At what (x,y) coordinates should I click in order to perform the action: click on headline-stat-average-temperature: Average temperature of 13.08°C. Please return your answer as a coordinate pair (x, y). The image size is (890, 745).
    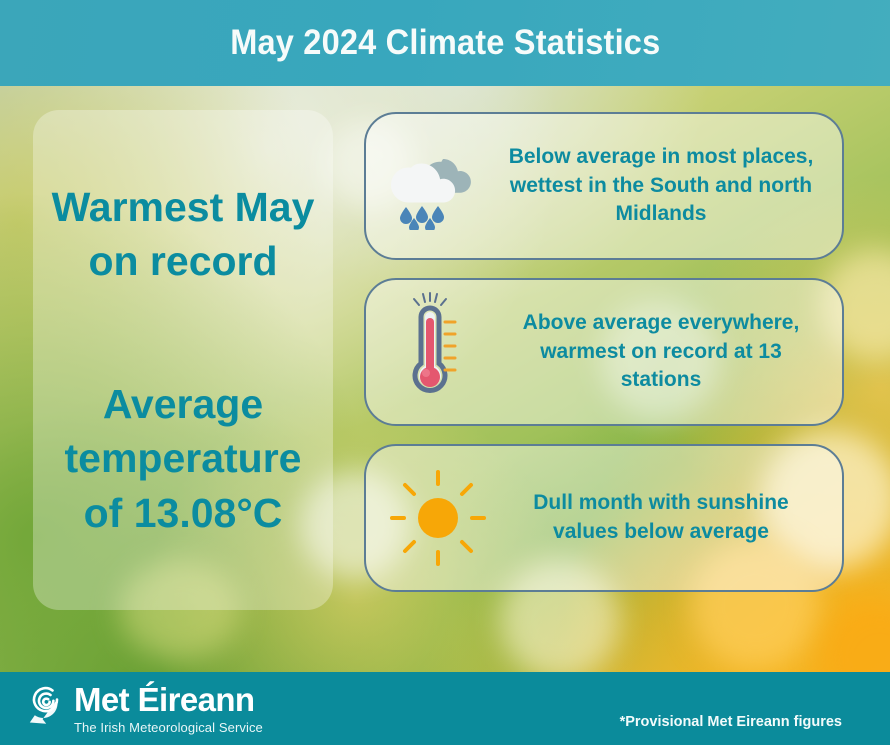
    Looking at the image, I should click on (183, 458).